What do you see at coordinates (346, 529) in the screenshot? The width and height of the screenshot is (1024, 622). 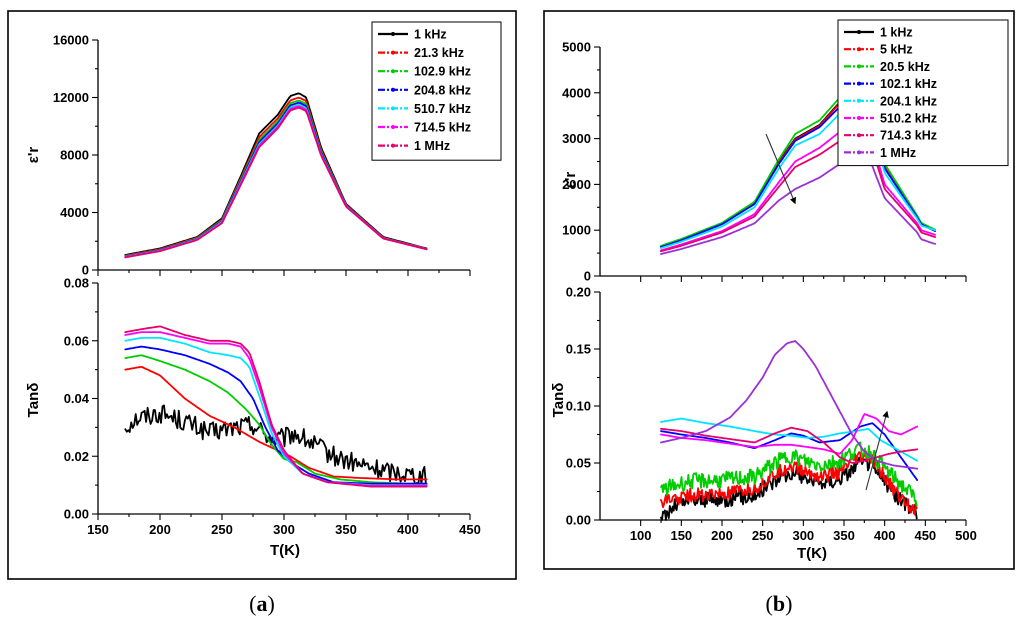 I see `a-bottom-x-tick-label: 350` at bounding box center [346, 529].